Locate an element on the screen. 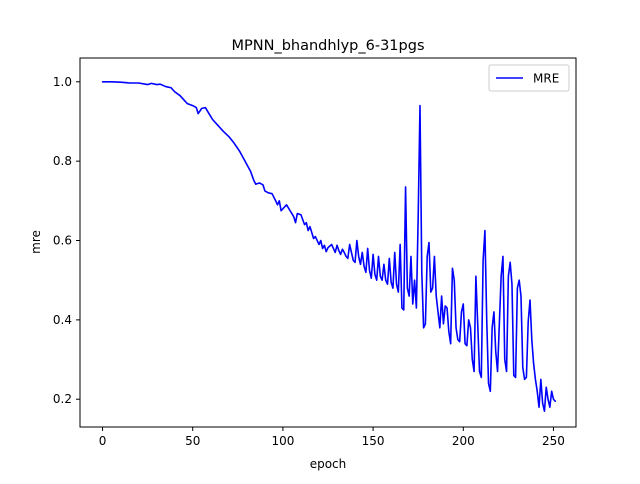 The image size is (640, 484). y-tick-label: 0.4 is located at coordinates (62, 320).